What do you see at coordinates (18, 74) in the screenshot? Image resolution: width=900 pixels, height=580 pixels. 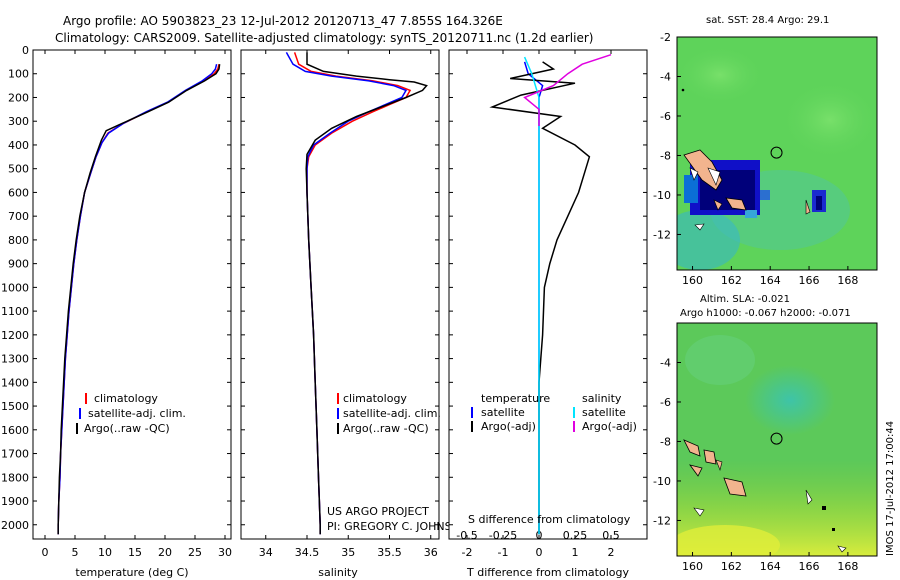 I see `y-tick-label: 100` at bounding box center [18, 74].